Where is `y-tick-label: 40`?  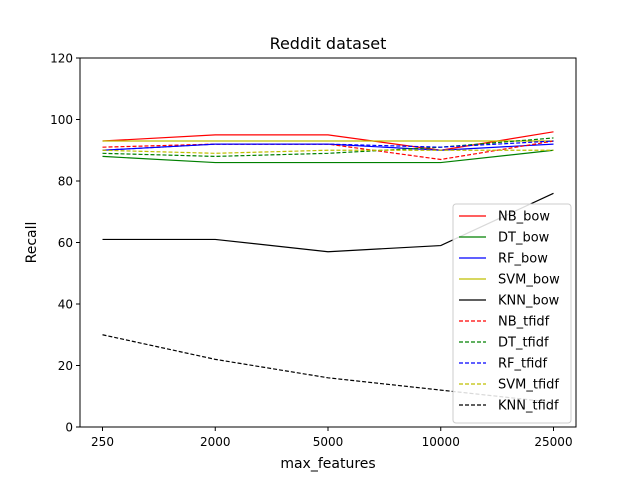 y-tick-label: 40 is located at coordinates (65, 305).